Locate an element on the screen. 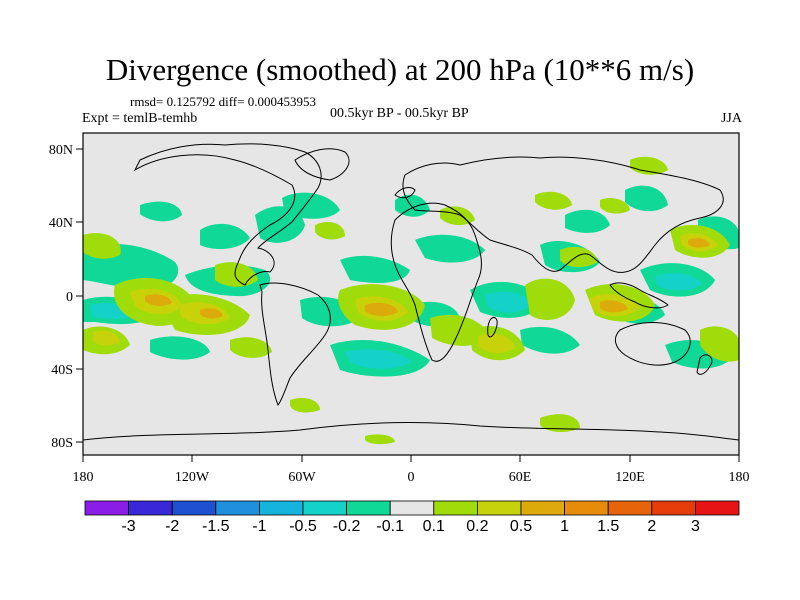 Image resolution: width=800 pixels, height=600 pixels. colorbar-label: 1.5 is located at coordinates (608, 526).